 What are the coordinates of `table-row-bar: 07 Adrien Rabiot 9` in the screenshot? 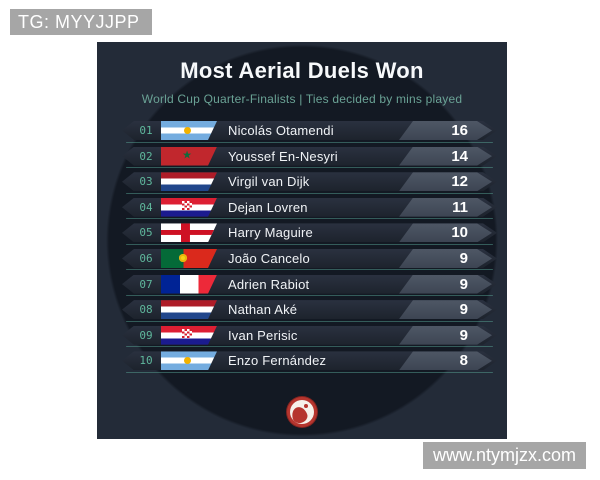 It's located at (309, 284).